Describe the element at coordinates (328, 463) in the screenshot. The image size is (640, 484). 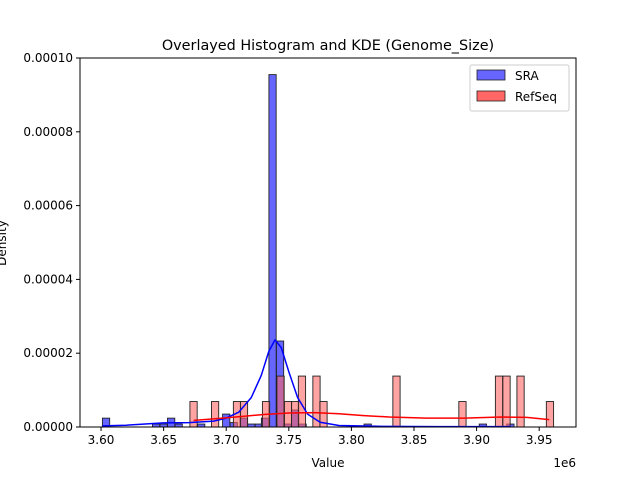
I see `x-axis-label: Value` at that location.